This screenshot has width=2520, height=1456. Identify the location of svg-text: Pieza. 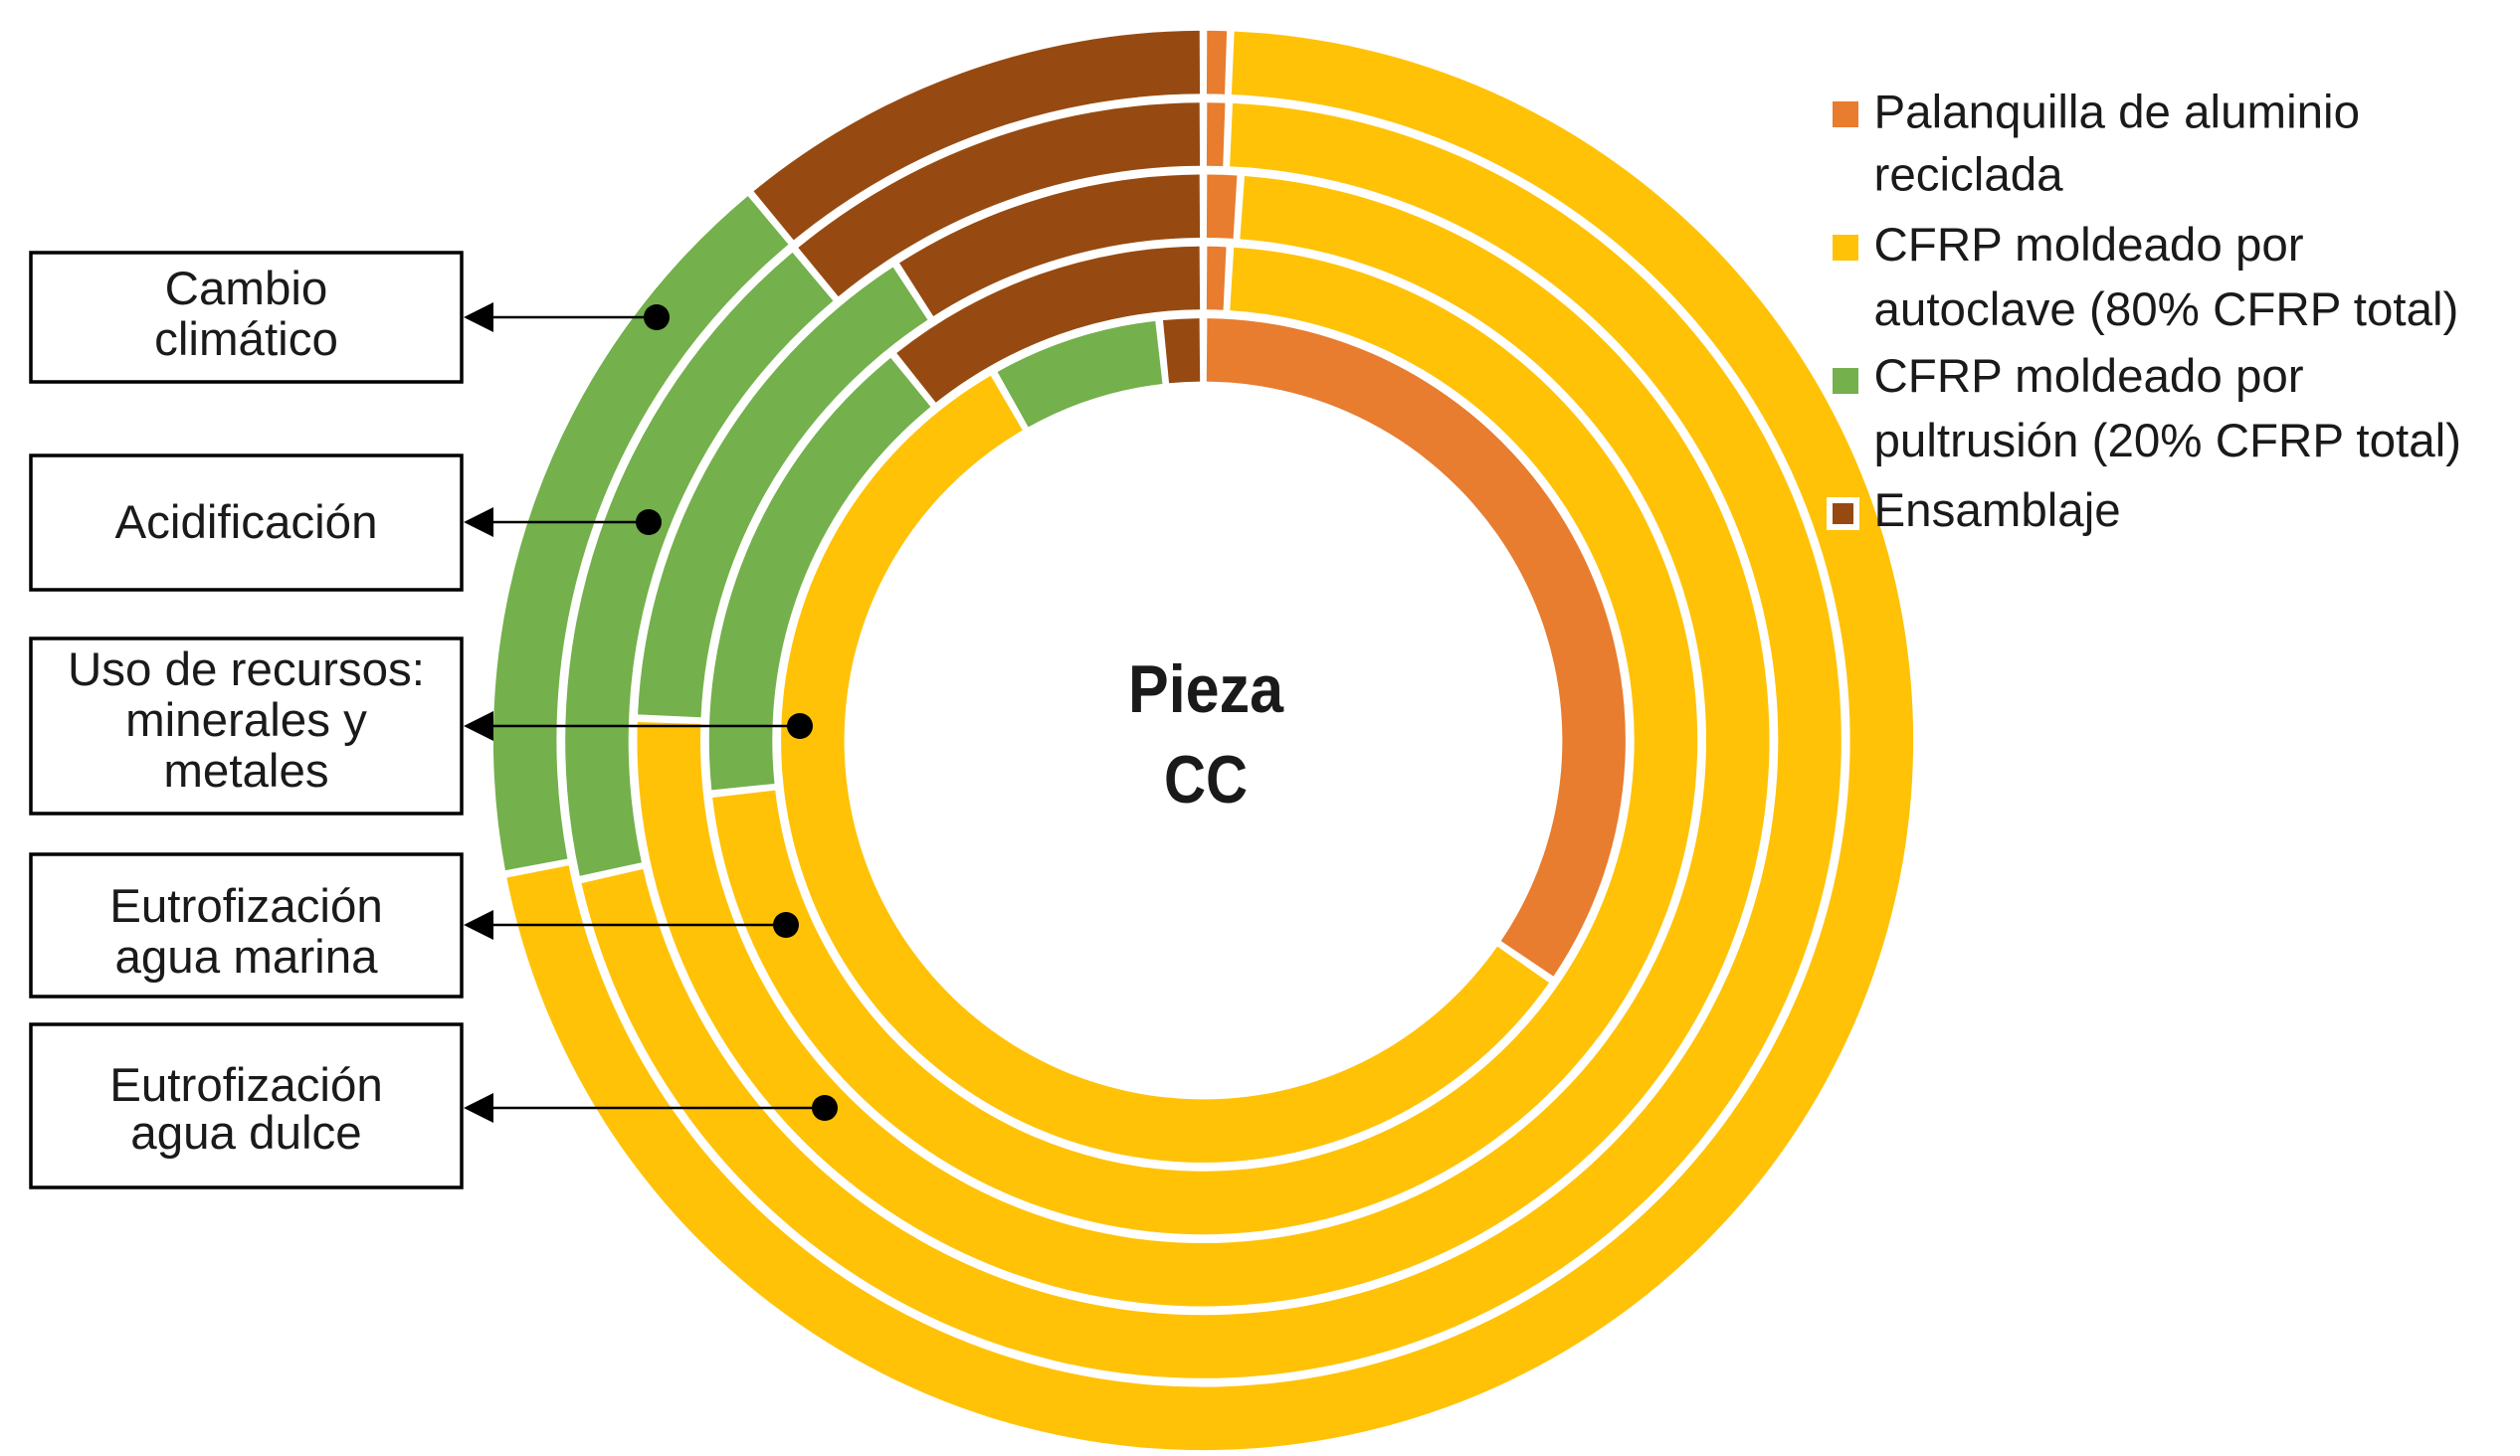
(1206, 689).